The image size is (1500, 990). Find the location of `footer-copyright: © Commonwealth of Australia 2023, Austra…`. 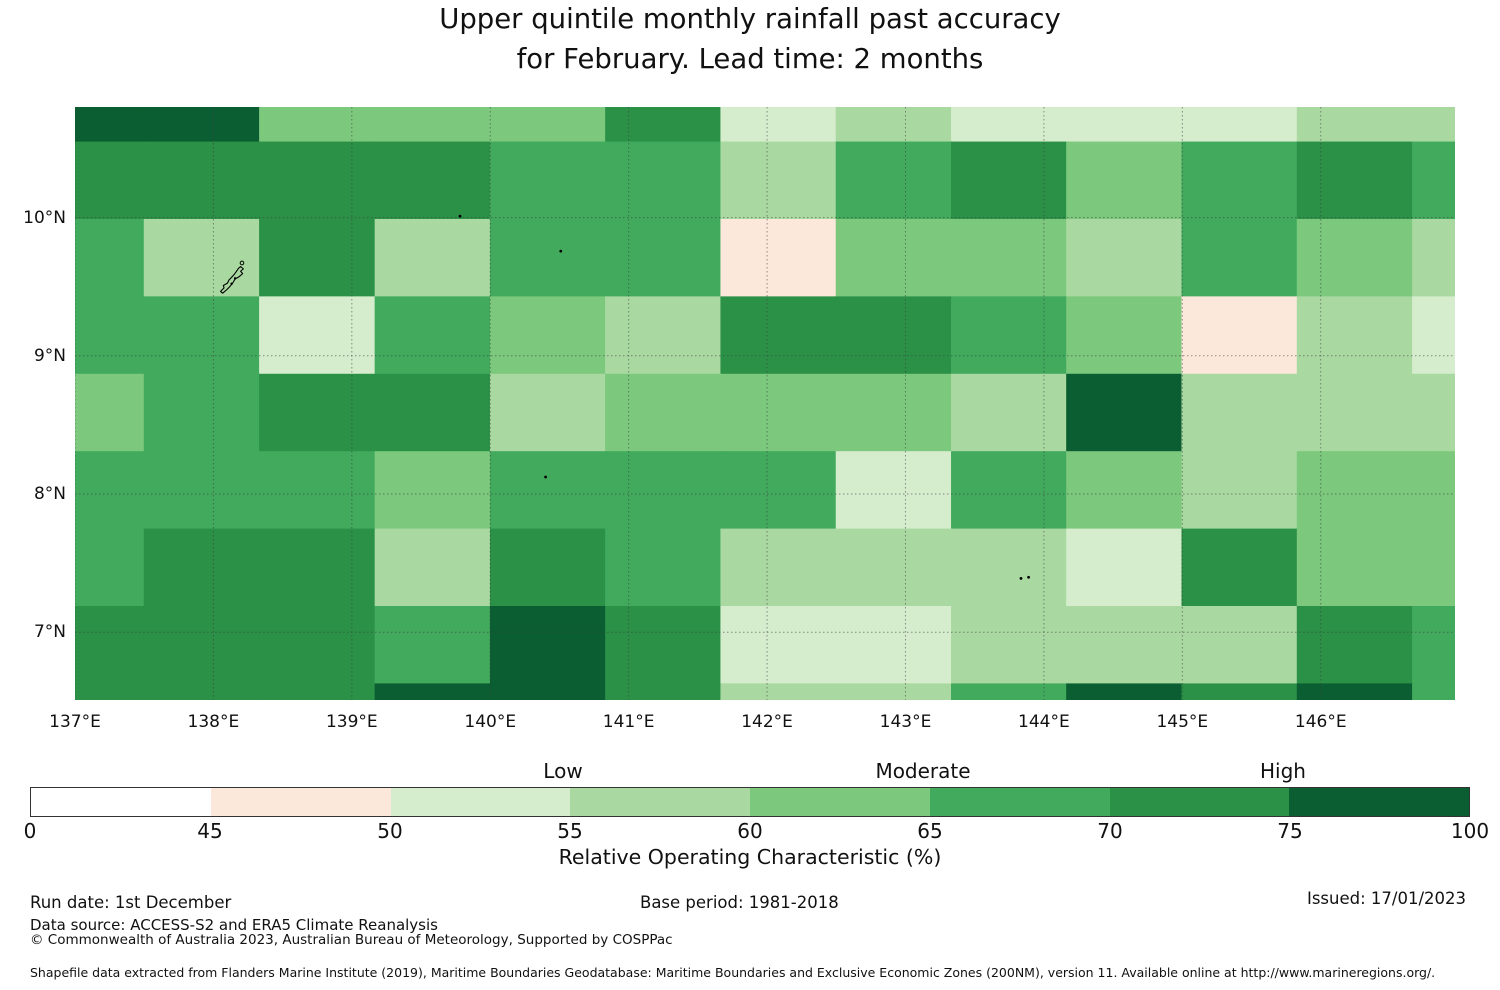

footer-copyright: © Commonwealth of Australia 2023, Austra… is located at coordinates (351, 940).